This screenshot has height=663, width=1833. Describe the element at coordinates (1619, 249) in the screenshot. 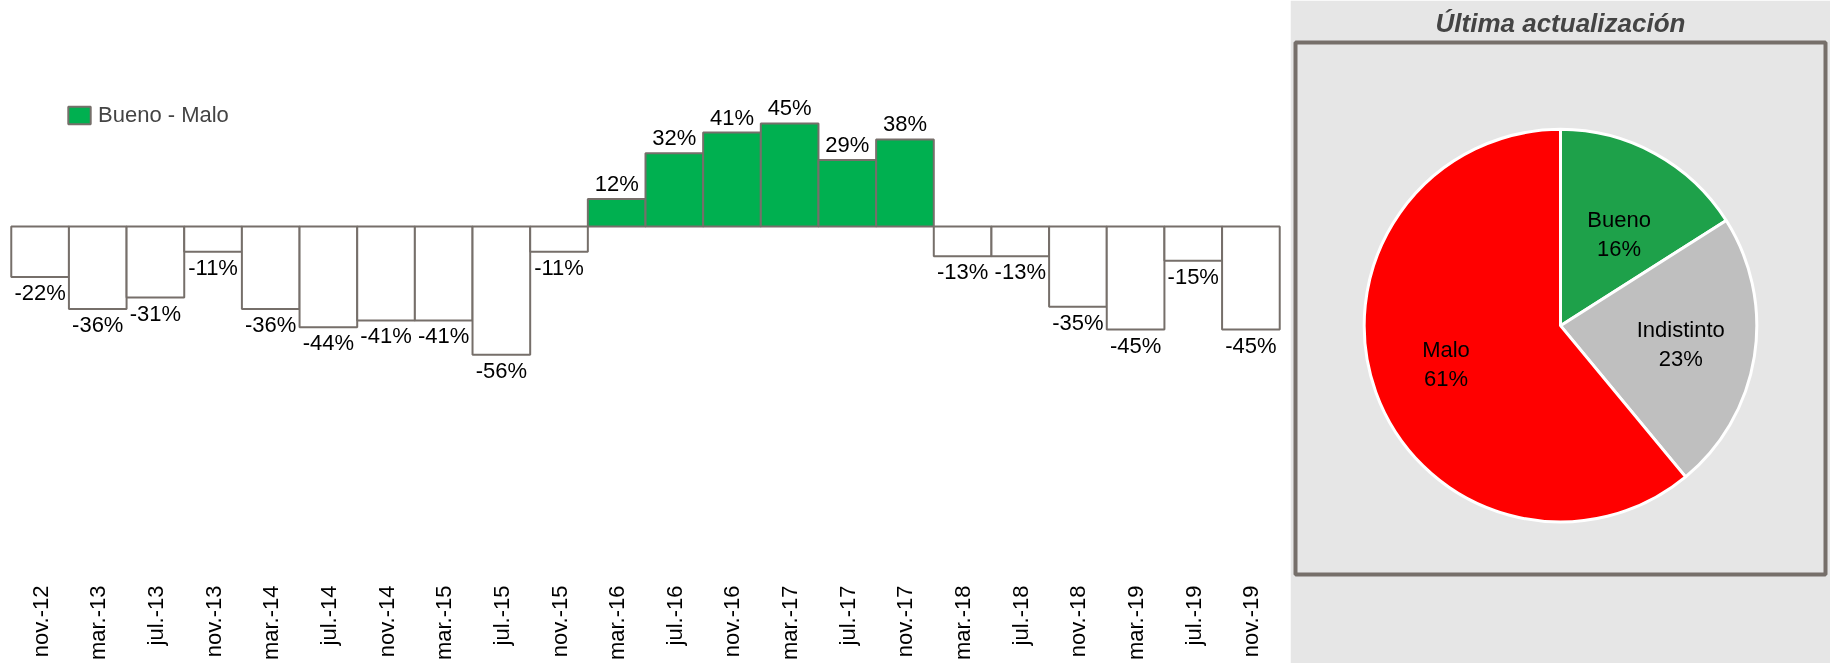

I see `data-label: 16%` at that location.